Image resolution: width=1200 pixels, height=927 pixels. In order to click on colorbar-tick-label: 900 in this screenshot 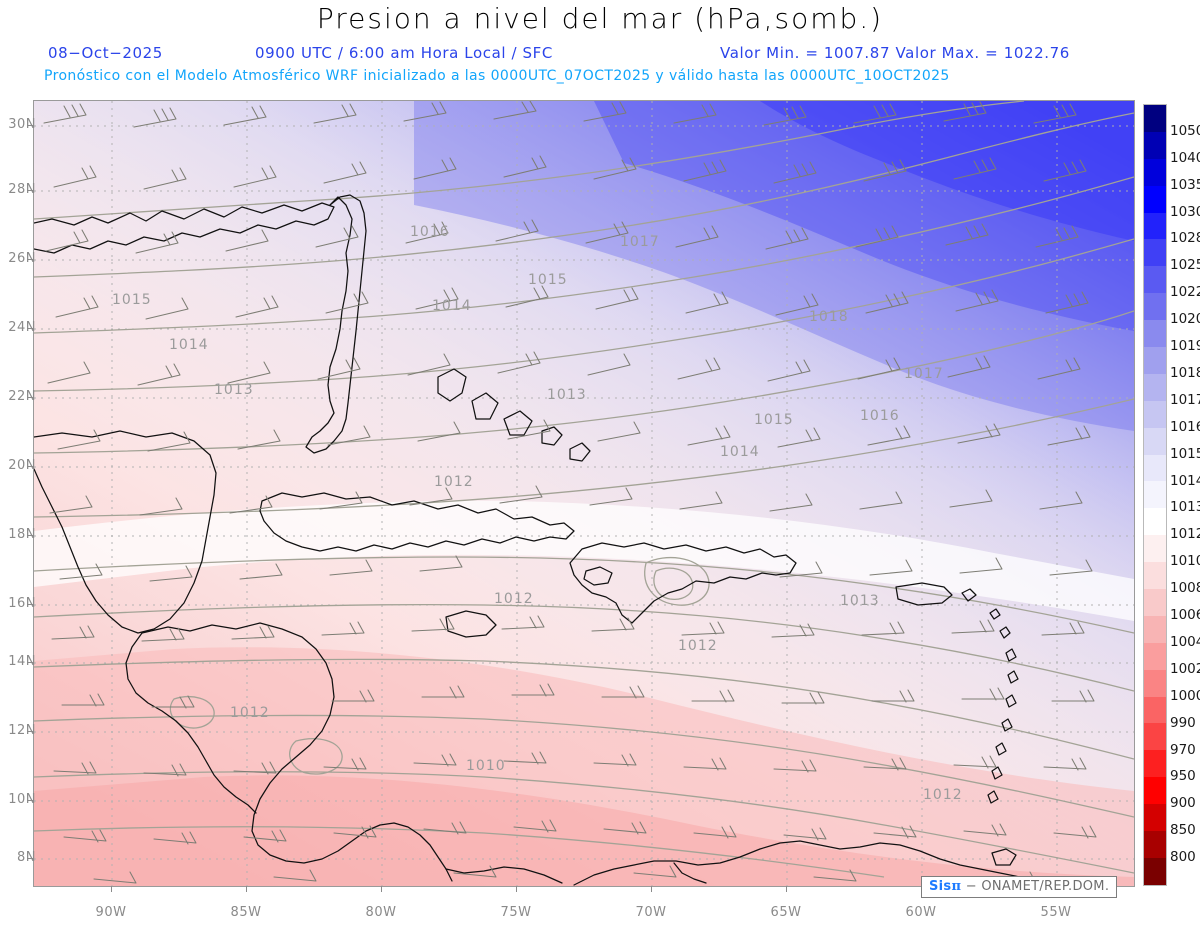, I will do `click(1183, 803)`.